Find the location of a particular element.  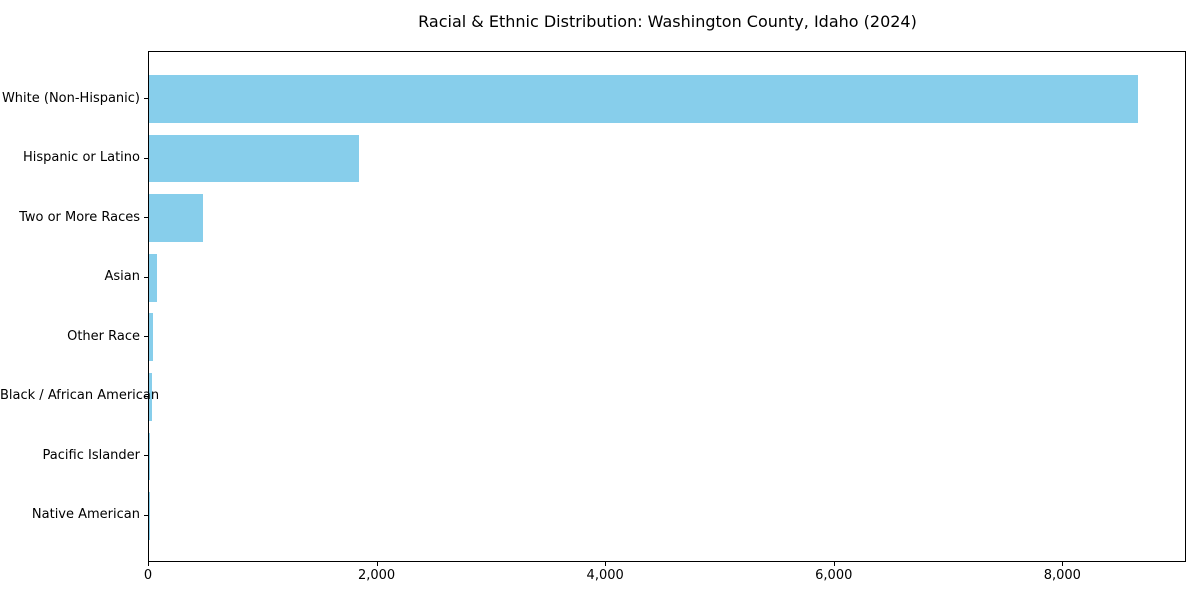

y-tick-label: Asian is located at coordinates (122, 277).